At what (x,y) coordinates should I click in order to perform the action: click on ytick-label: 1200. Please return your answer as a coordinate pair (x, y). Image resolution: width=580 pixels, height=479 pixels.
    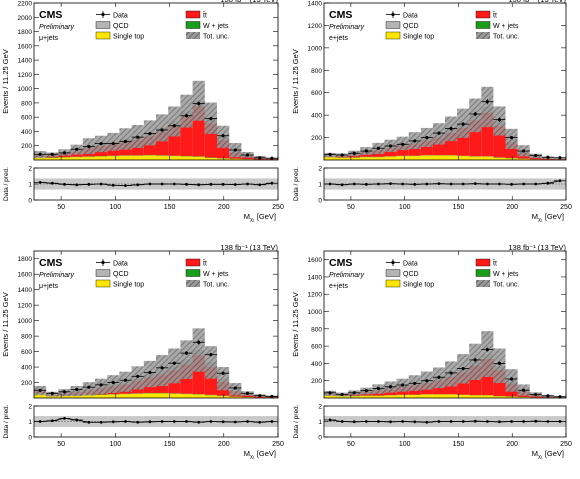
    Looking at the image, I should click on (315, 295).